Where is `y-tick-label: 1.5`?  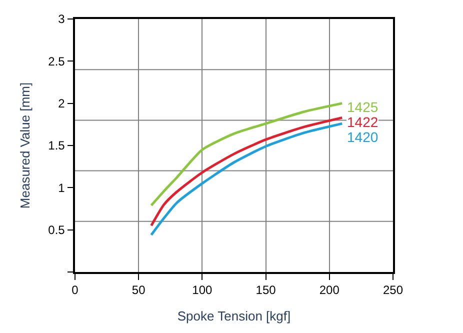 y-tick-label: 1.5 is located at coordinates (57, 145).